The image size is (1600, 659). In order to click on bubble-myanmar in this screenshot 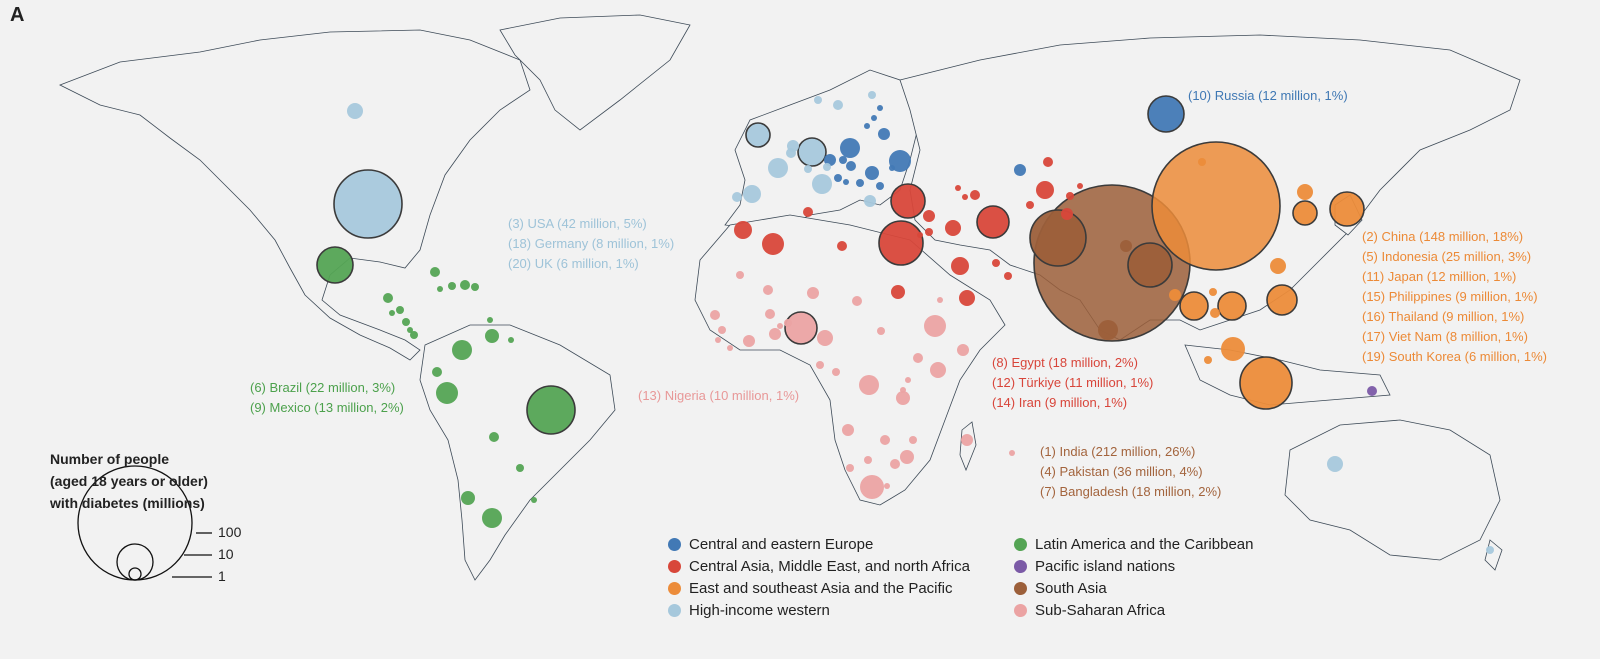, I will do `click(1175, 295)`.